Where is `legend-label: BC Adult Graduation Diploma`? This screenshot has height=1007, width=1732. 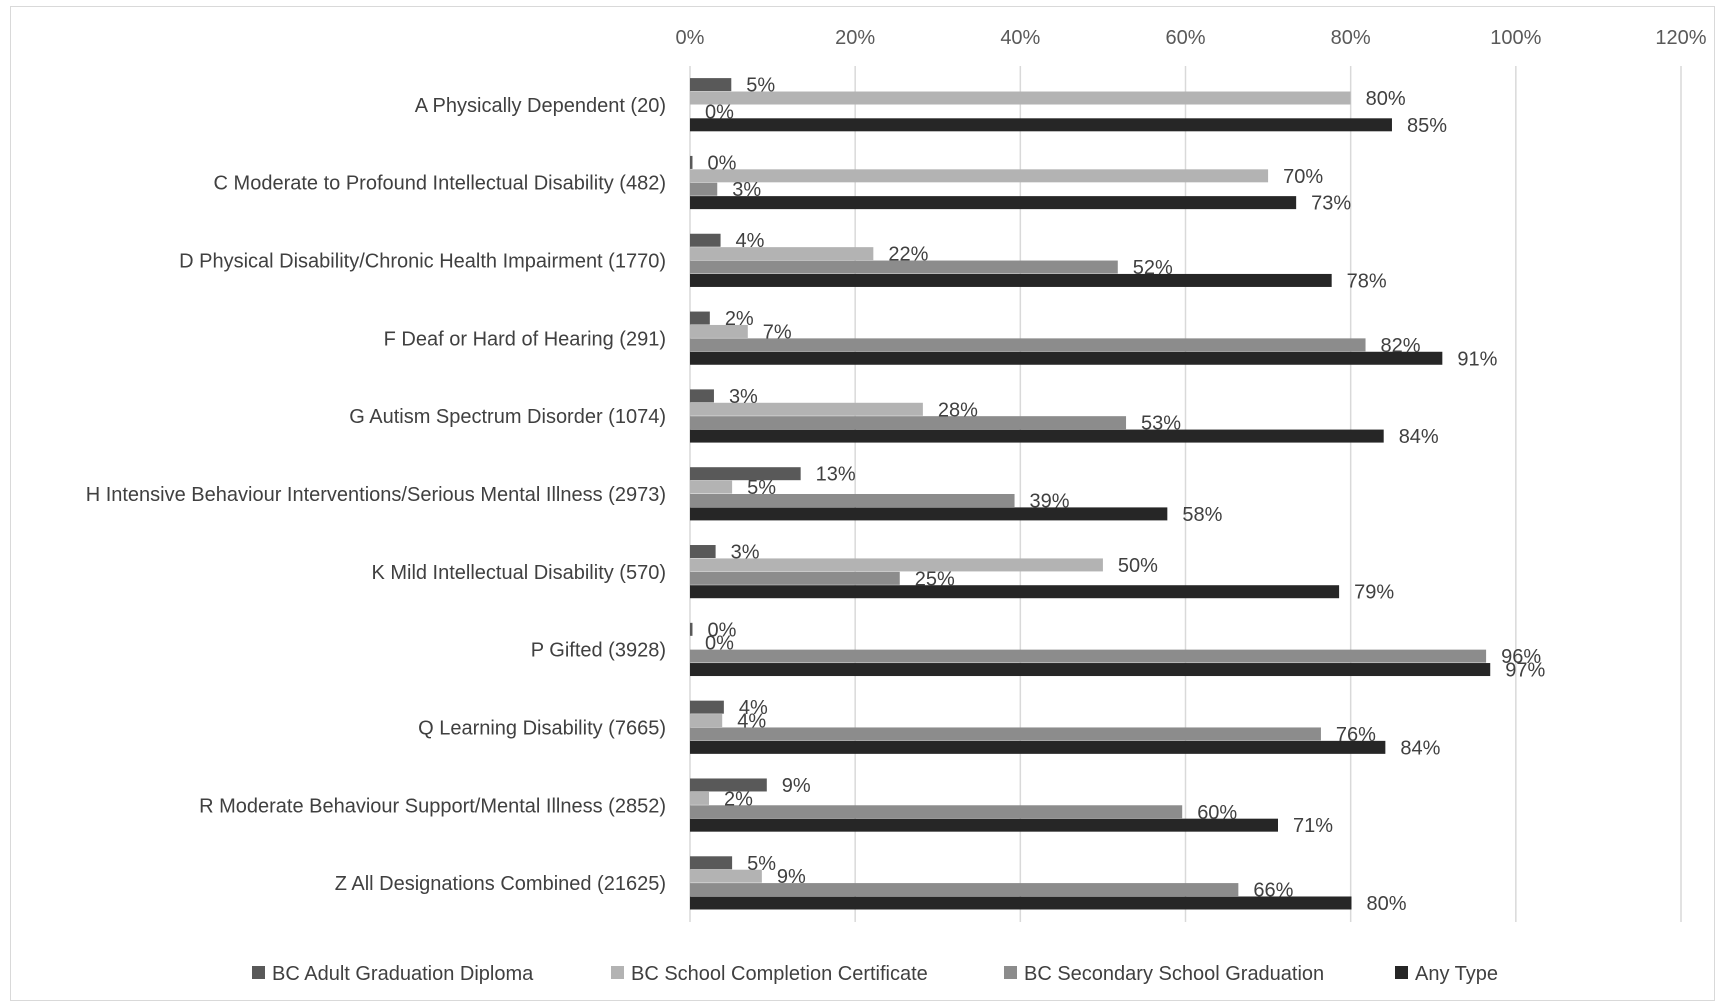
legend-label: BC Adult Graduation Diploma is located at coordinates (403, 974).